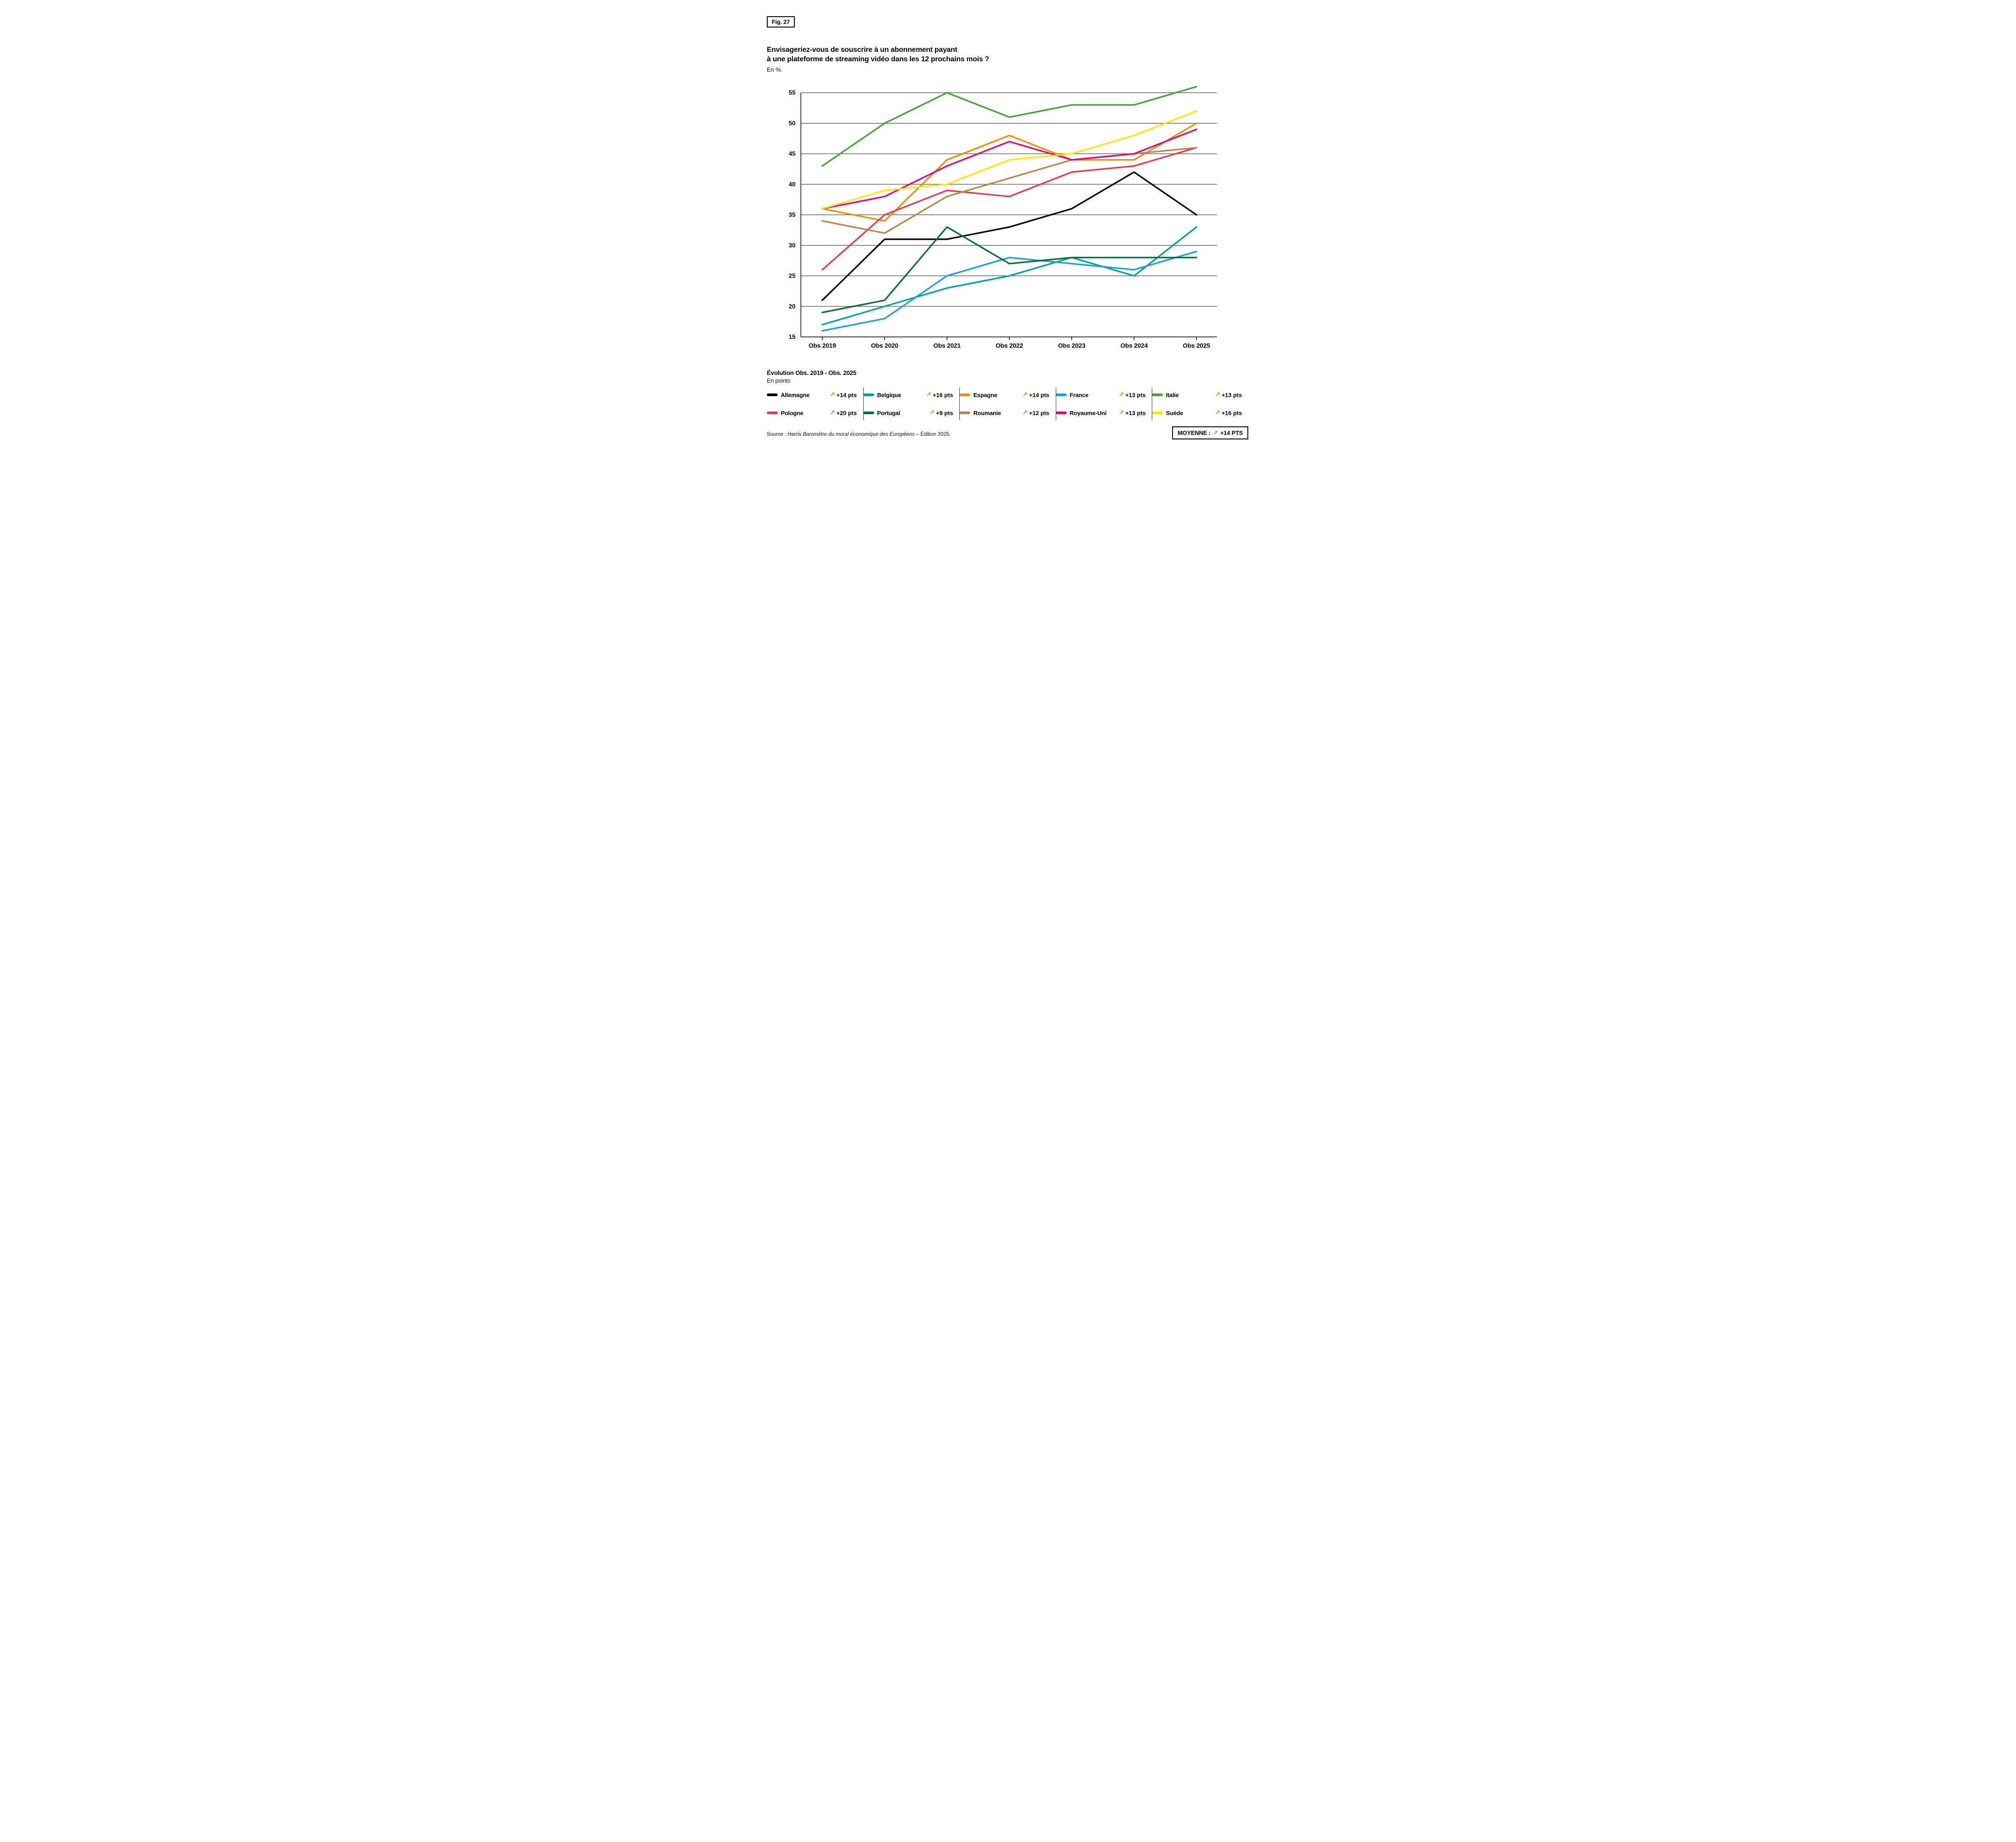 Image resolution: width=2016 pixels, height=1842 pixels. I want to click on legend-item-Royaume-Uni: Royaume-Uni ↗ +13 pts, so click(1103, 412).